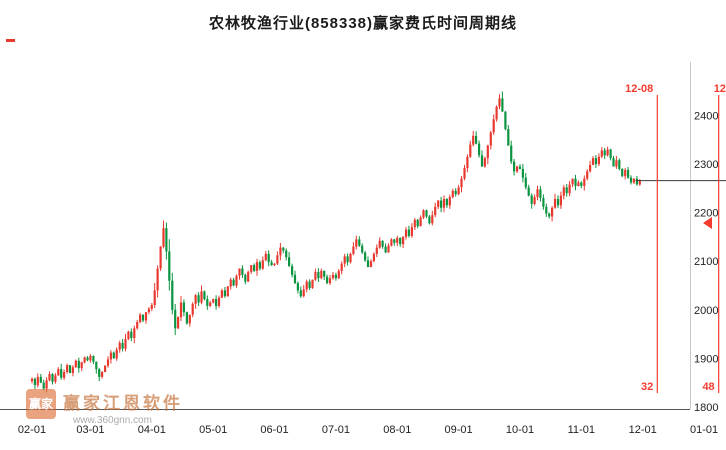 This screenshot has height=450, width=726. I want to click on svg-text: 04-01, so click(152, 430).